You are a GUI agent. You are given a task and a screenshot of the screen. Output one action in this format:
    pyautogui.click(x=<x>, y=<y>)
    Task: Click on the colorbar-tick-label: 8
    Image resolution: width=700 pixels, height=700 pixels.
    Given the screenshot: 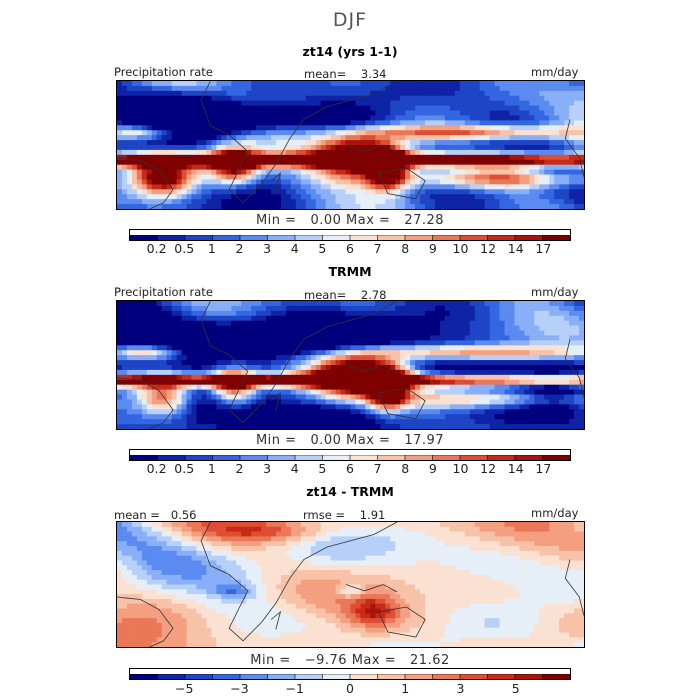 What is the action you would take?
    pyautogui.click(x=405, y=248)
    